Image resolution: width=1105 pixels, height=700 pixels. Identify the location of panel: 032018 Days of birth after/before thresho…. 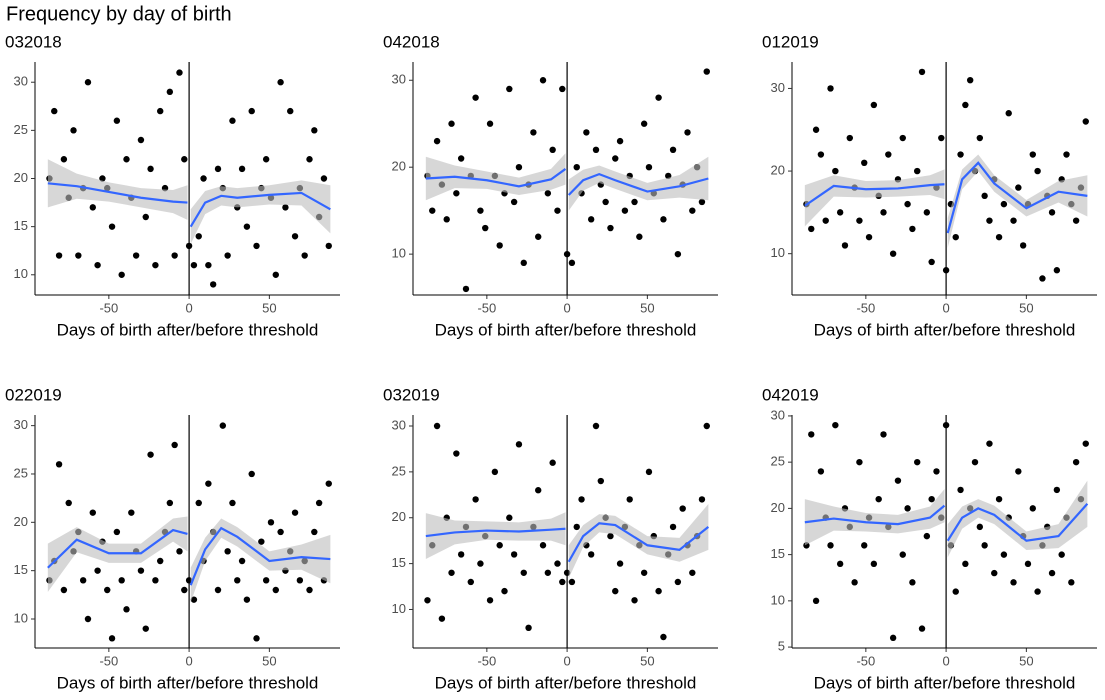
(172, 185).